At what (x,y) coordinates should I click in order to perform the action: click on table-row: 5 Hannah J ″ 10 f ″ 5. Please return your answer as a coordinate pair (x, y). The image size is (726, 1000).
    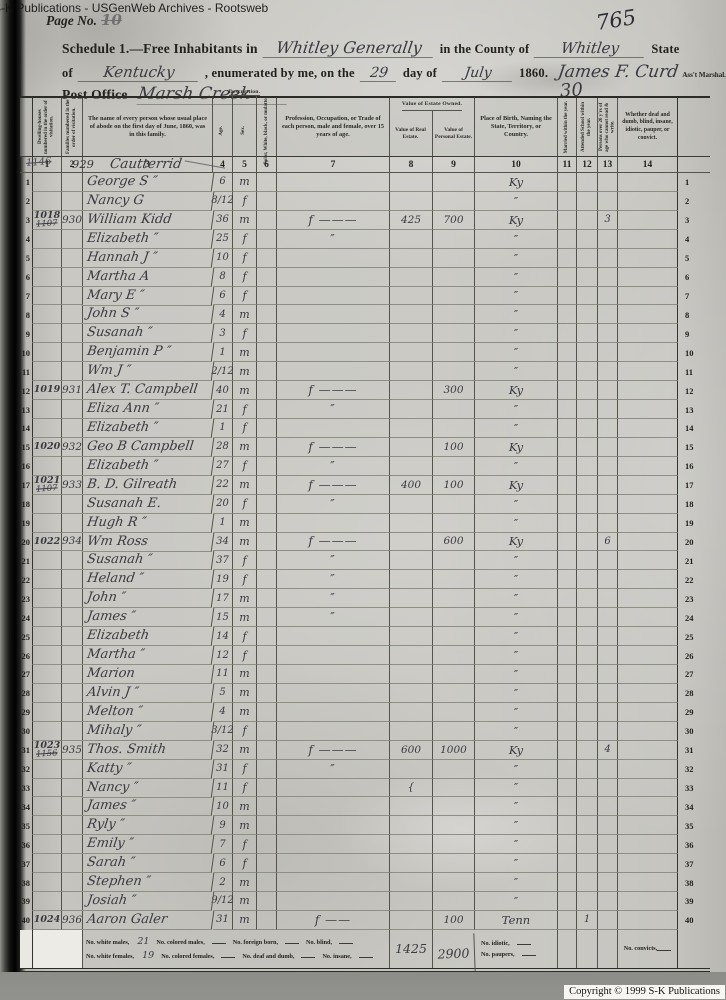
    Looking at the image, I should click on (365, 258).